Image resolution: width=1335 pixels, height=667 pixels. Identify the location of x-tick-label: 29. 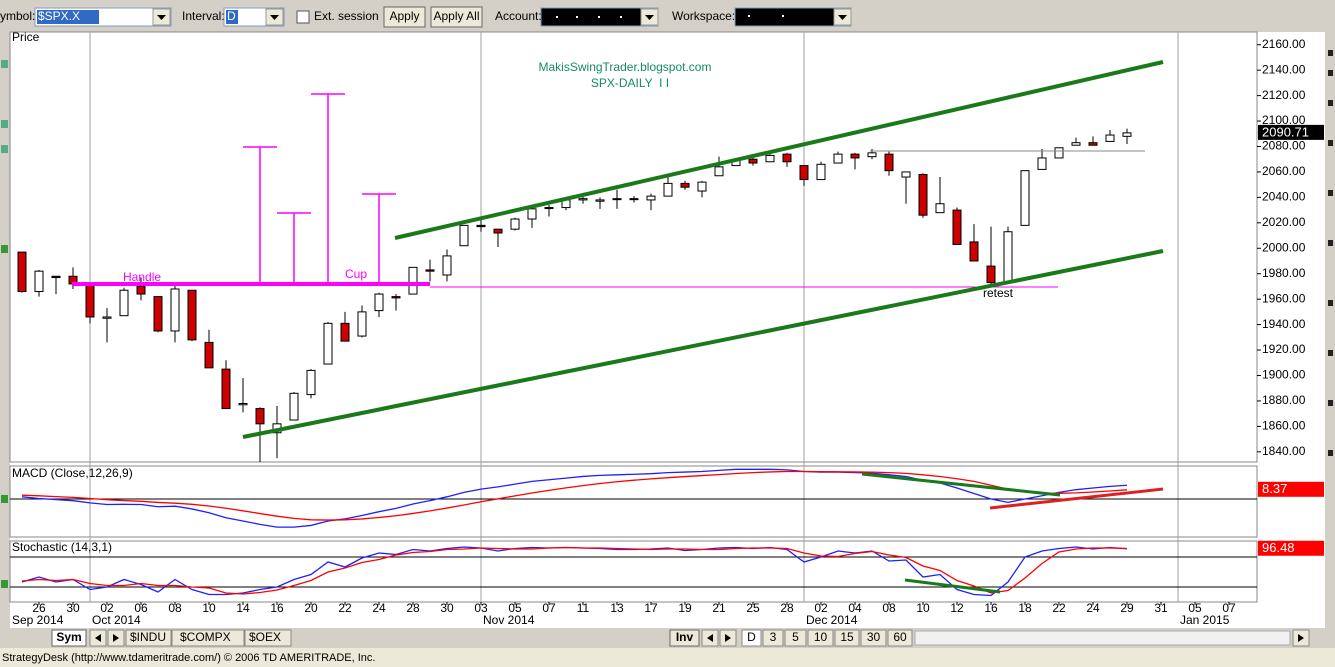
(1127, 608).